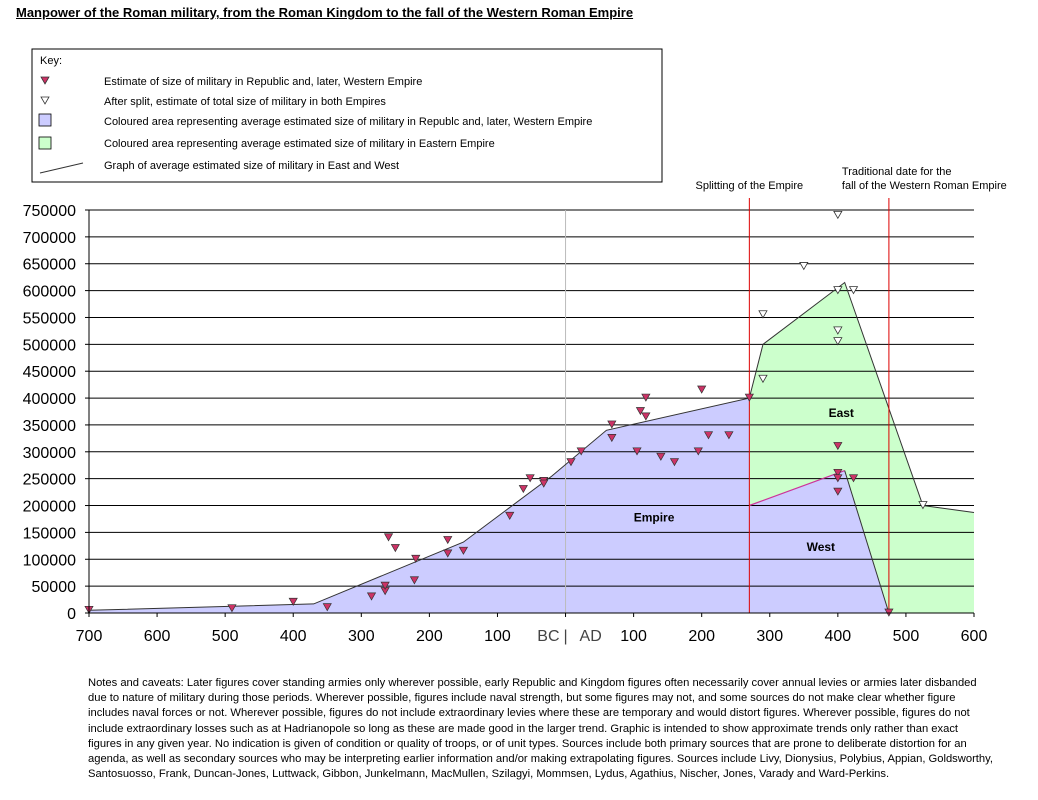 This screenshot has width=1038, height=800. What do you see at coordinates (45, 143) in the screenshot?
I see `legend-east-swatch` at bounding box center [45, 143].